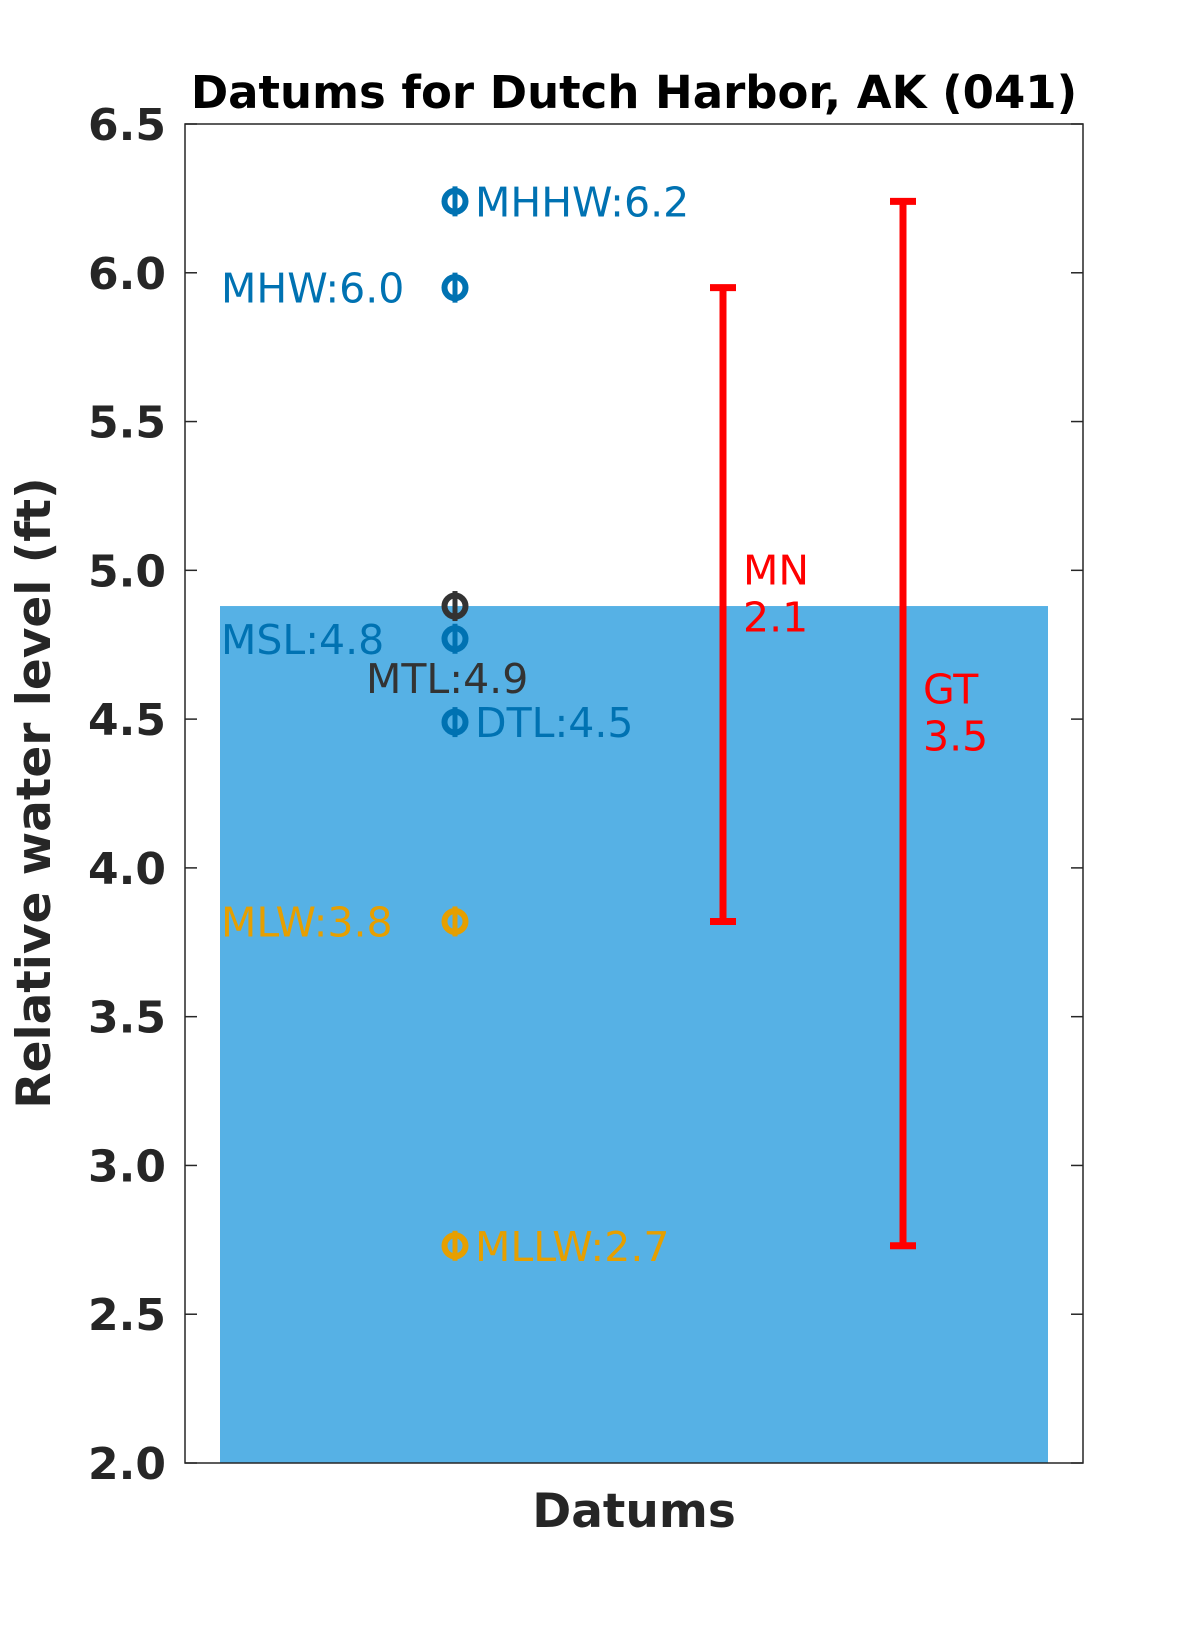 The image size is (1200, 1650). Describe the element at coordinates (127, 1464) in the screenshot. I see `y-tick-label: 2.0` at that location.